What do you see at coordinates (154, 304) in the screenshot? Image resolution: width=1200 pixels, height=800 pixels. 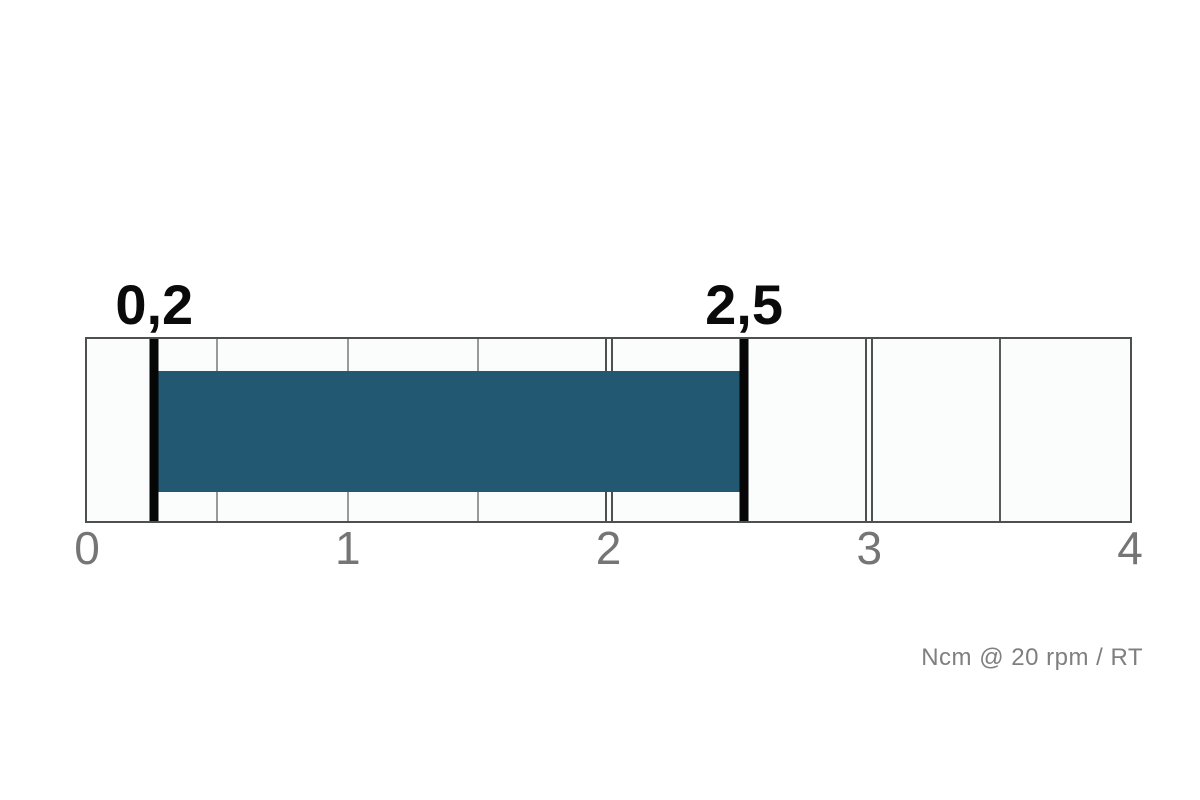 I see `range-min-value-label: 0,2` at bounding box center [154, 304].